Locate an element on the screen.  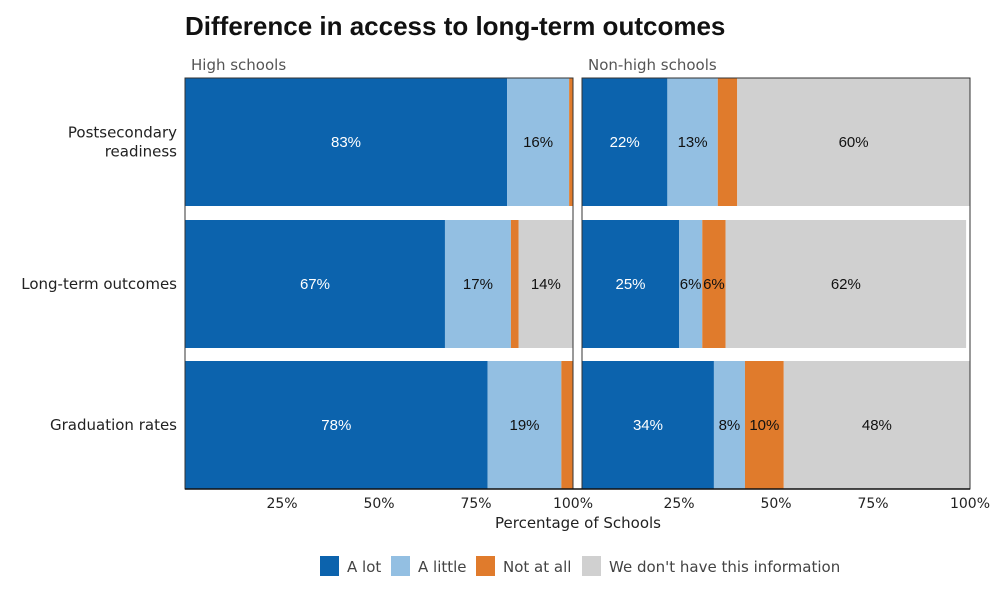
x-axis-title: Percentage of Schools is located at coordinates (578, 523).